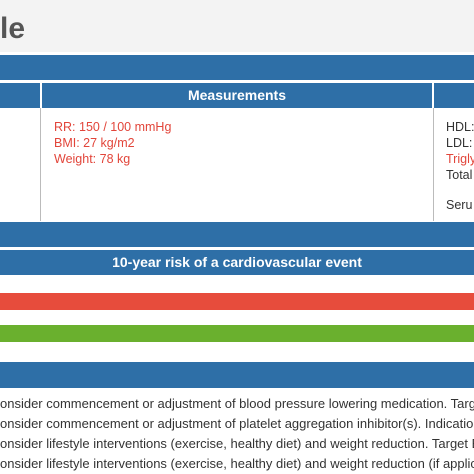  Describe the element at coordinates (237, 262) in the screenshot. I see `risk-header: 10-year risk of a cardiovascular event` at that location.